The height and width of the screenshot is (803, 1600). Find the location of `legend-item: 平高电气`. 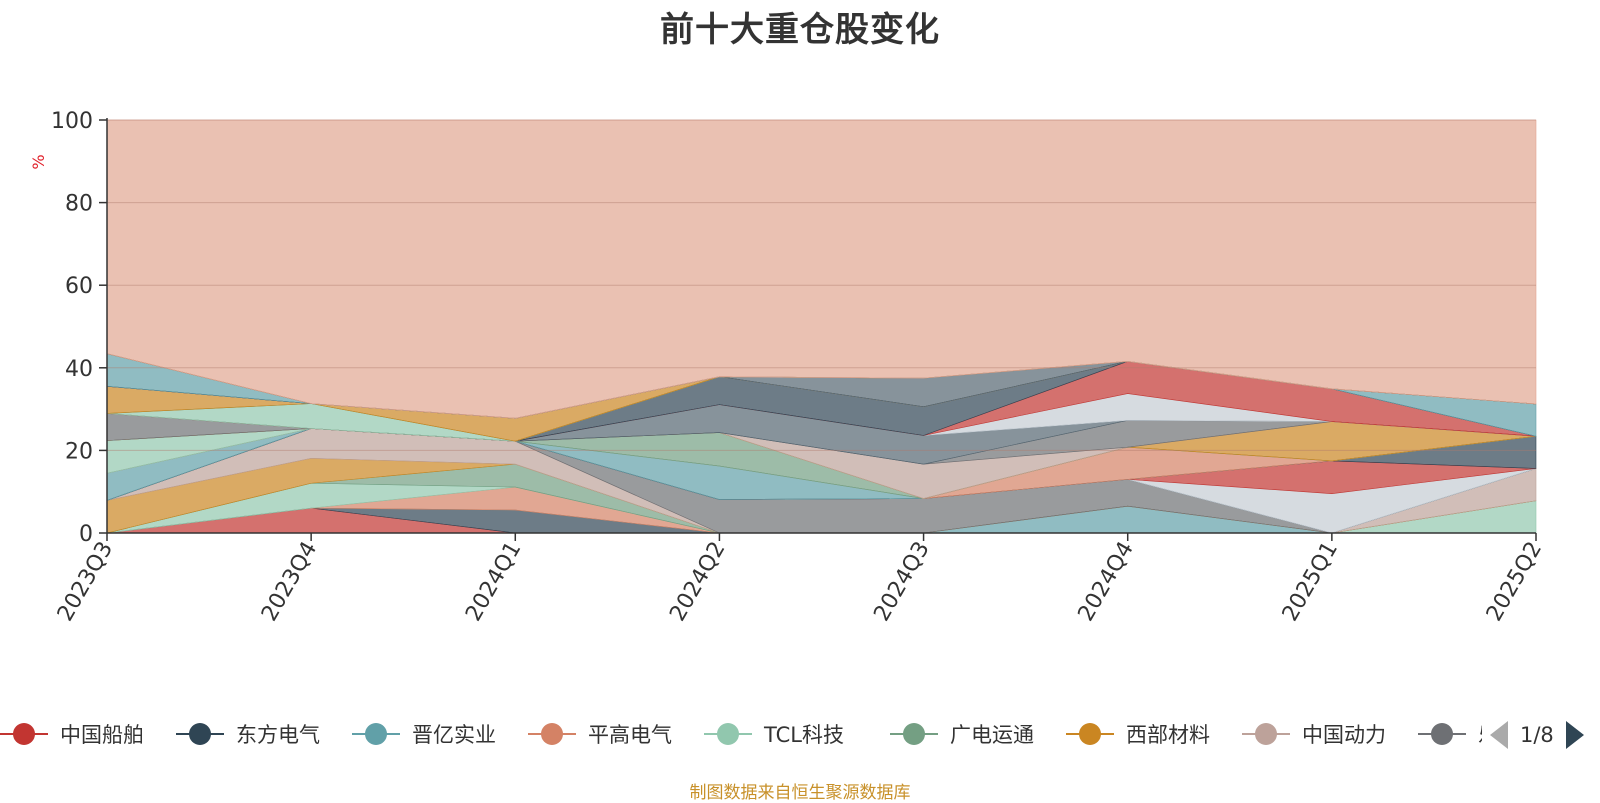

legend-item: 平高电气 is located at coordinates (600, 734).